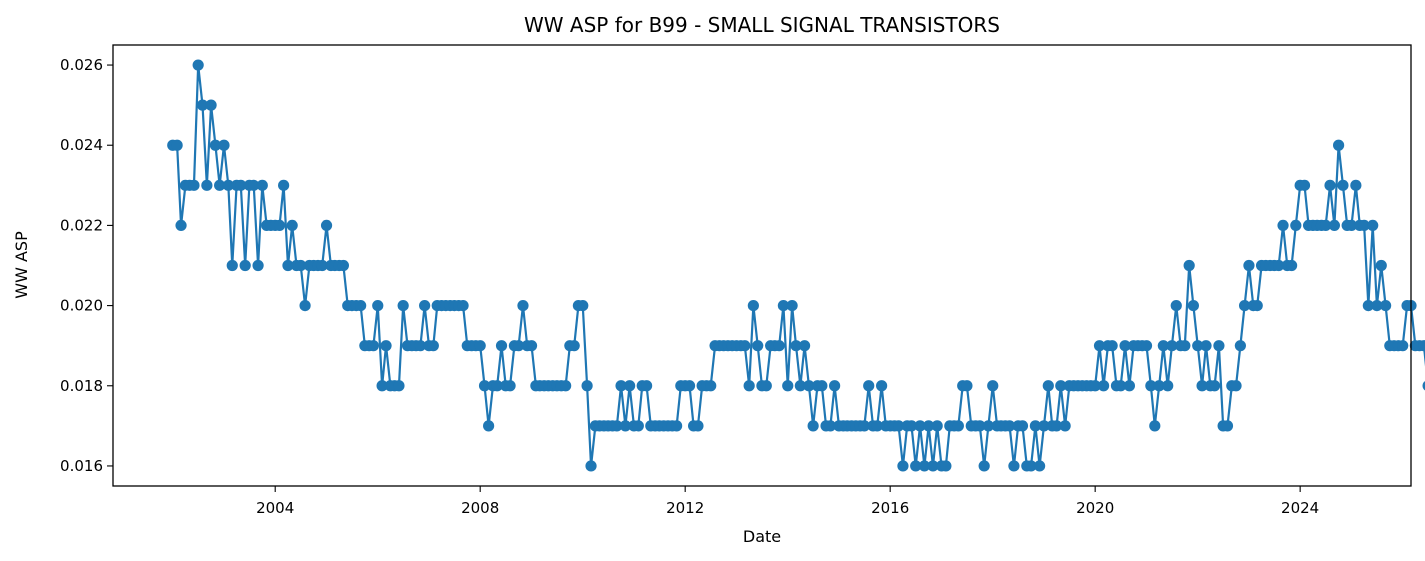 This screenshot has height=561, width=1425. I want to click on y-tick-label: 0.018, so click(81, 386).